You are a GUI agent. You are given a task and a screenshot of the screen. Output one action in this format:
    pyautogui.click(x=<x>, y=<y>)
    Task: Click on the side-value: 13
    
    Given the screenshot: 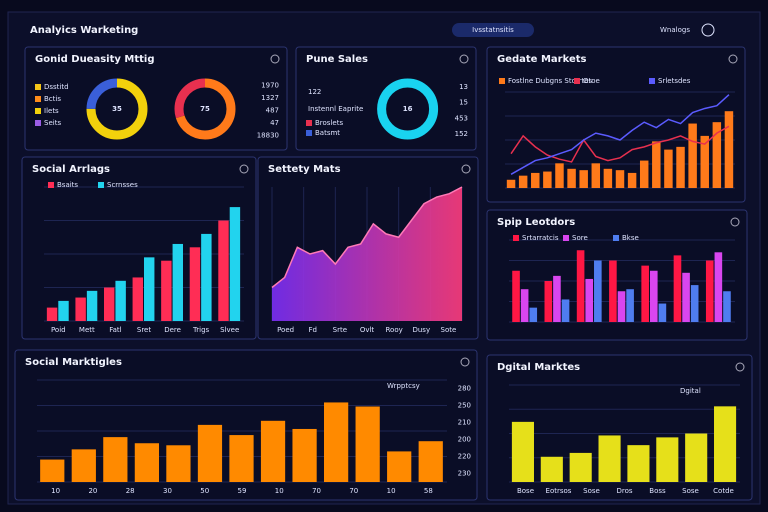 What is the action you would take?
    pyautogui.click(x=463, y=87)
    